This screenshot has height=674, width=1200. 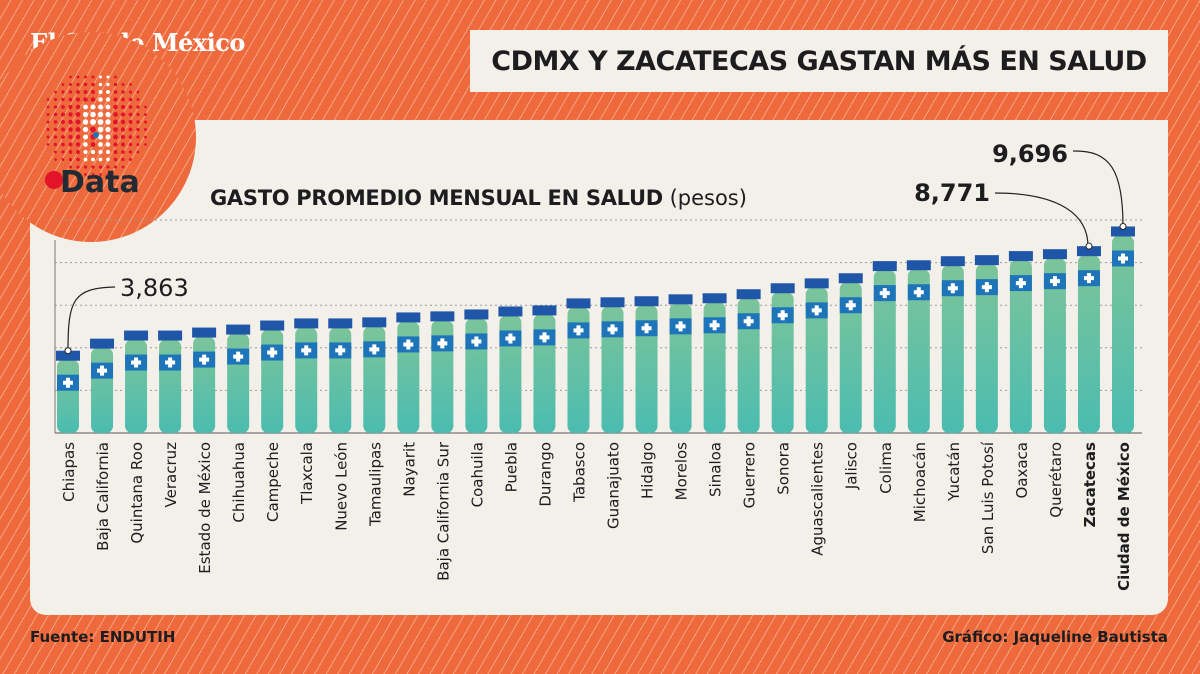 I want to click on category-label: Baja California, so click(x=103, y=496).